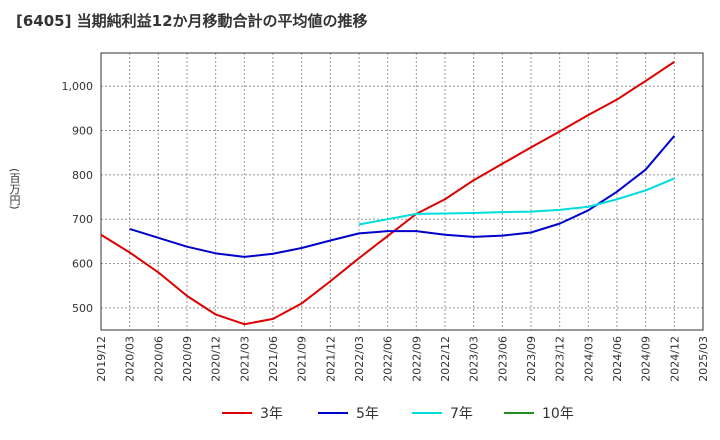 The height and width of the screenshot is (440, 720). Describe the element at coordinates (516, 201) in the screenshot. I see `series-line` at that location.